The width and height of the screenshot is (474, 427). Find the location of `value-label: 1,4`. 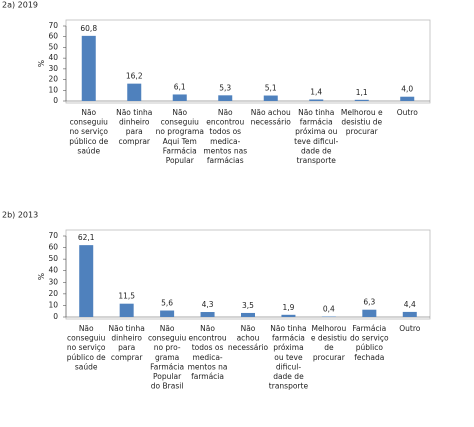

value-label: 1,4 is located at coordinates (316, 92).